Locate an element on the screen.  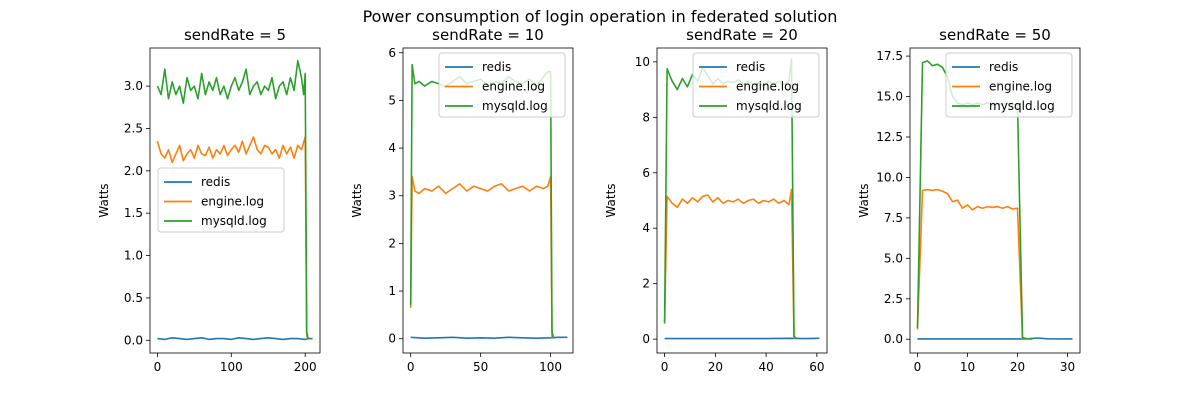
subplot-title: sendRate = 5 is located at coordinates (235, 35).